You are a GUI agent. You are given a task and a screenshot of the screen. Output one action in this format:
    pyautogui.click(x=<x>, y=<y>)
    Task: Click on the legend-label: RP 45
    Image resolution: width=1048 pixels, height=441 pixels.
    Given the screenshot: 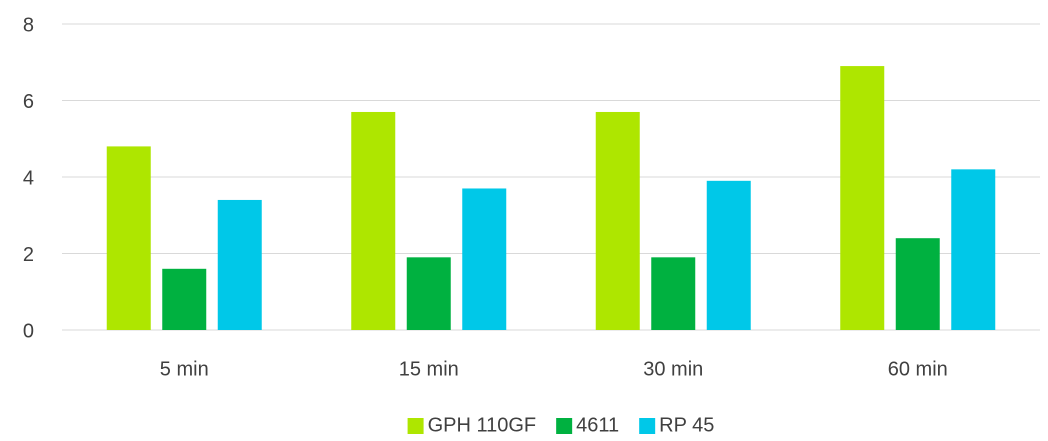 What is the action you would take?
    pyautogui.click(x=686, y=425)
    